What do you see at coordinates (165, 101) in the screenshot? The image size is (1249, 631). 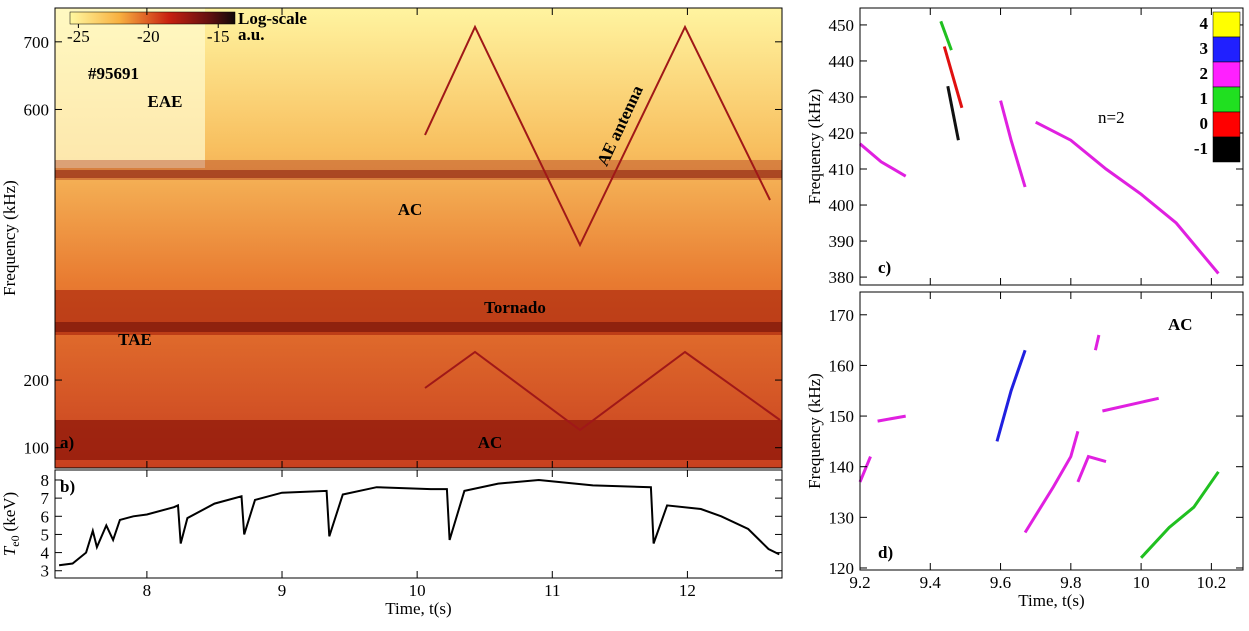 I see `annotation: EAE` at bounding box center [165, 101].